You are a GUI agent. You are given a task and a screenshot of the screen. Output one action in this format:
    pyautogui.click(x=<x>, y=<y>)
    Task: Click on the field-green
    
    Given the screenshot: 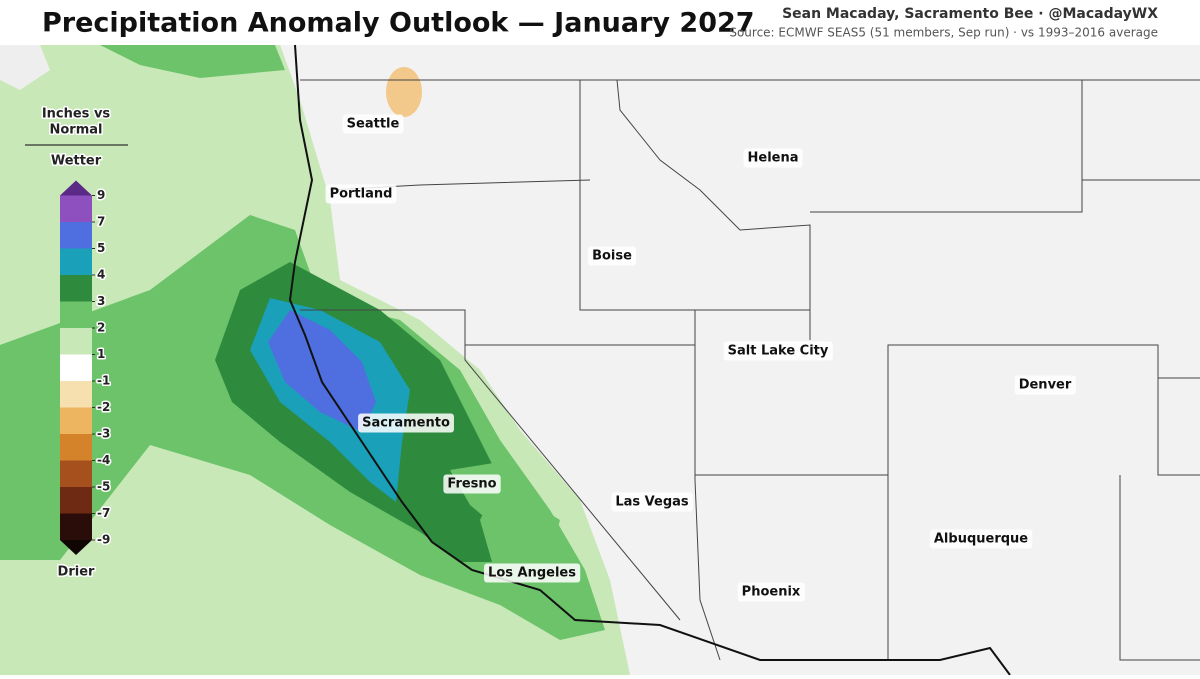 What is the action you would take?
    pyautogui.click(x=192, y=61)
    